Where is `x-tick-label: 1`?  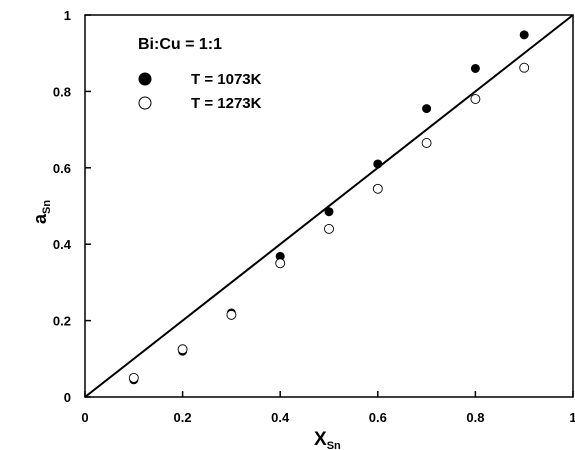
x-tick-label: 1 is located at coordinates (572, 417).